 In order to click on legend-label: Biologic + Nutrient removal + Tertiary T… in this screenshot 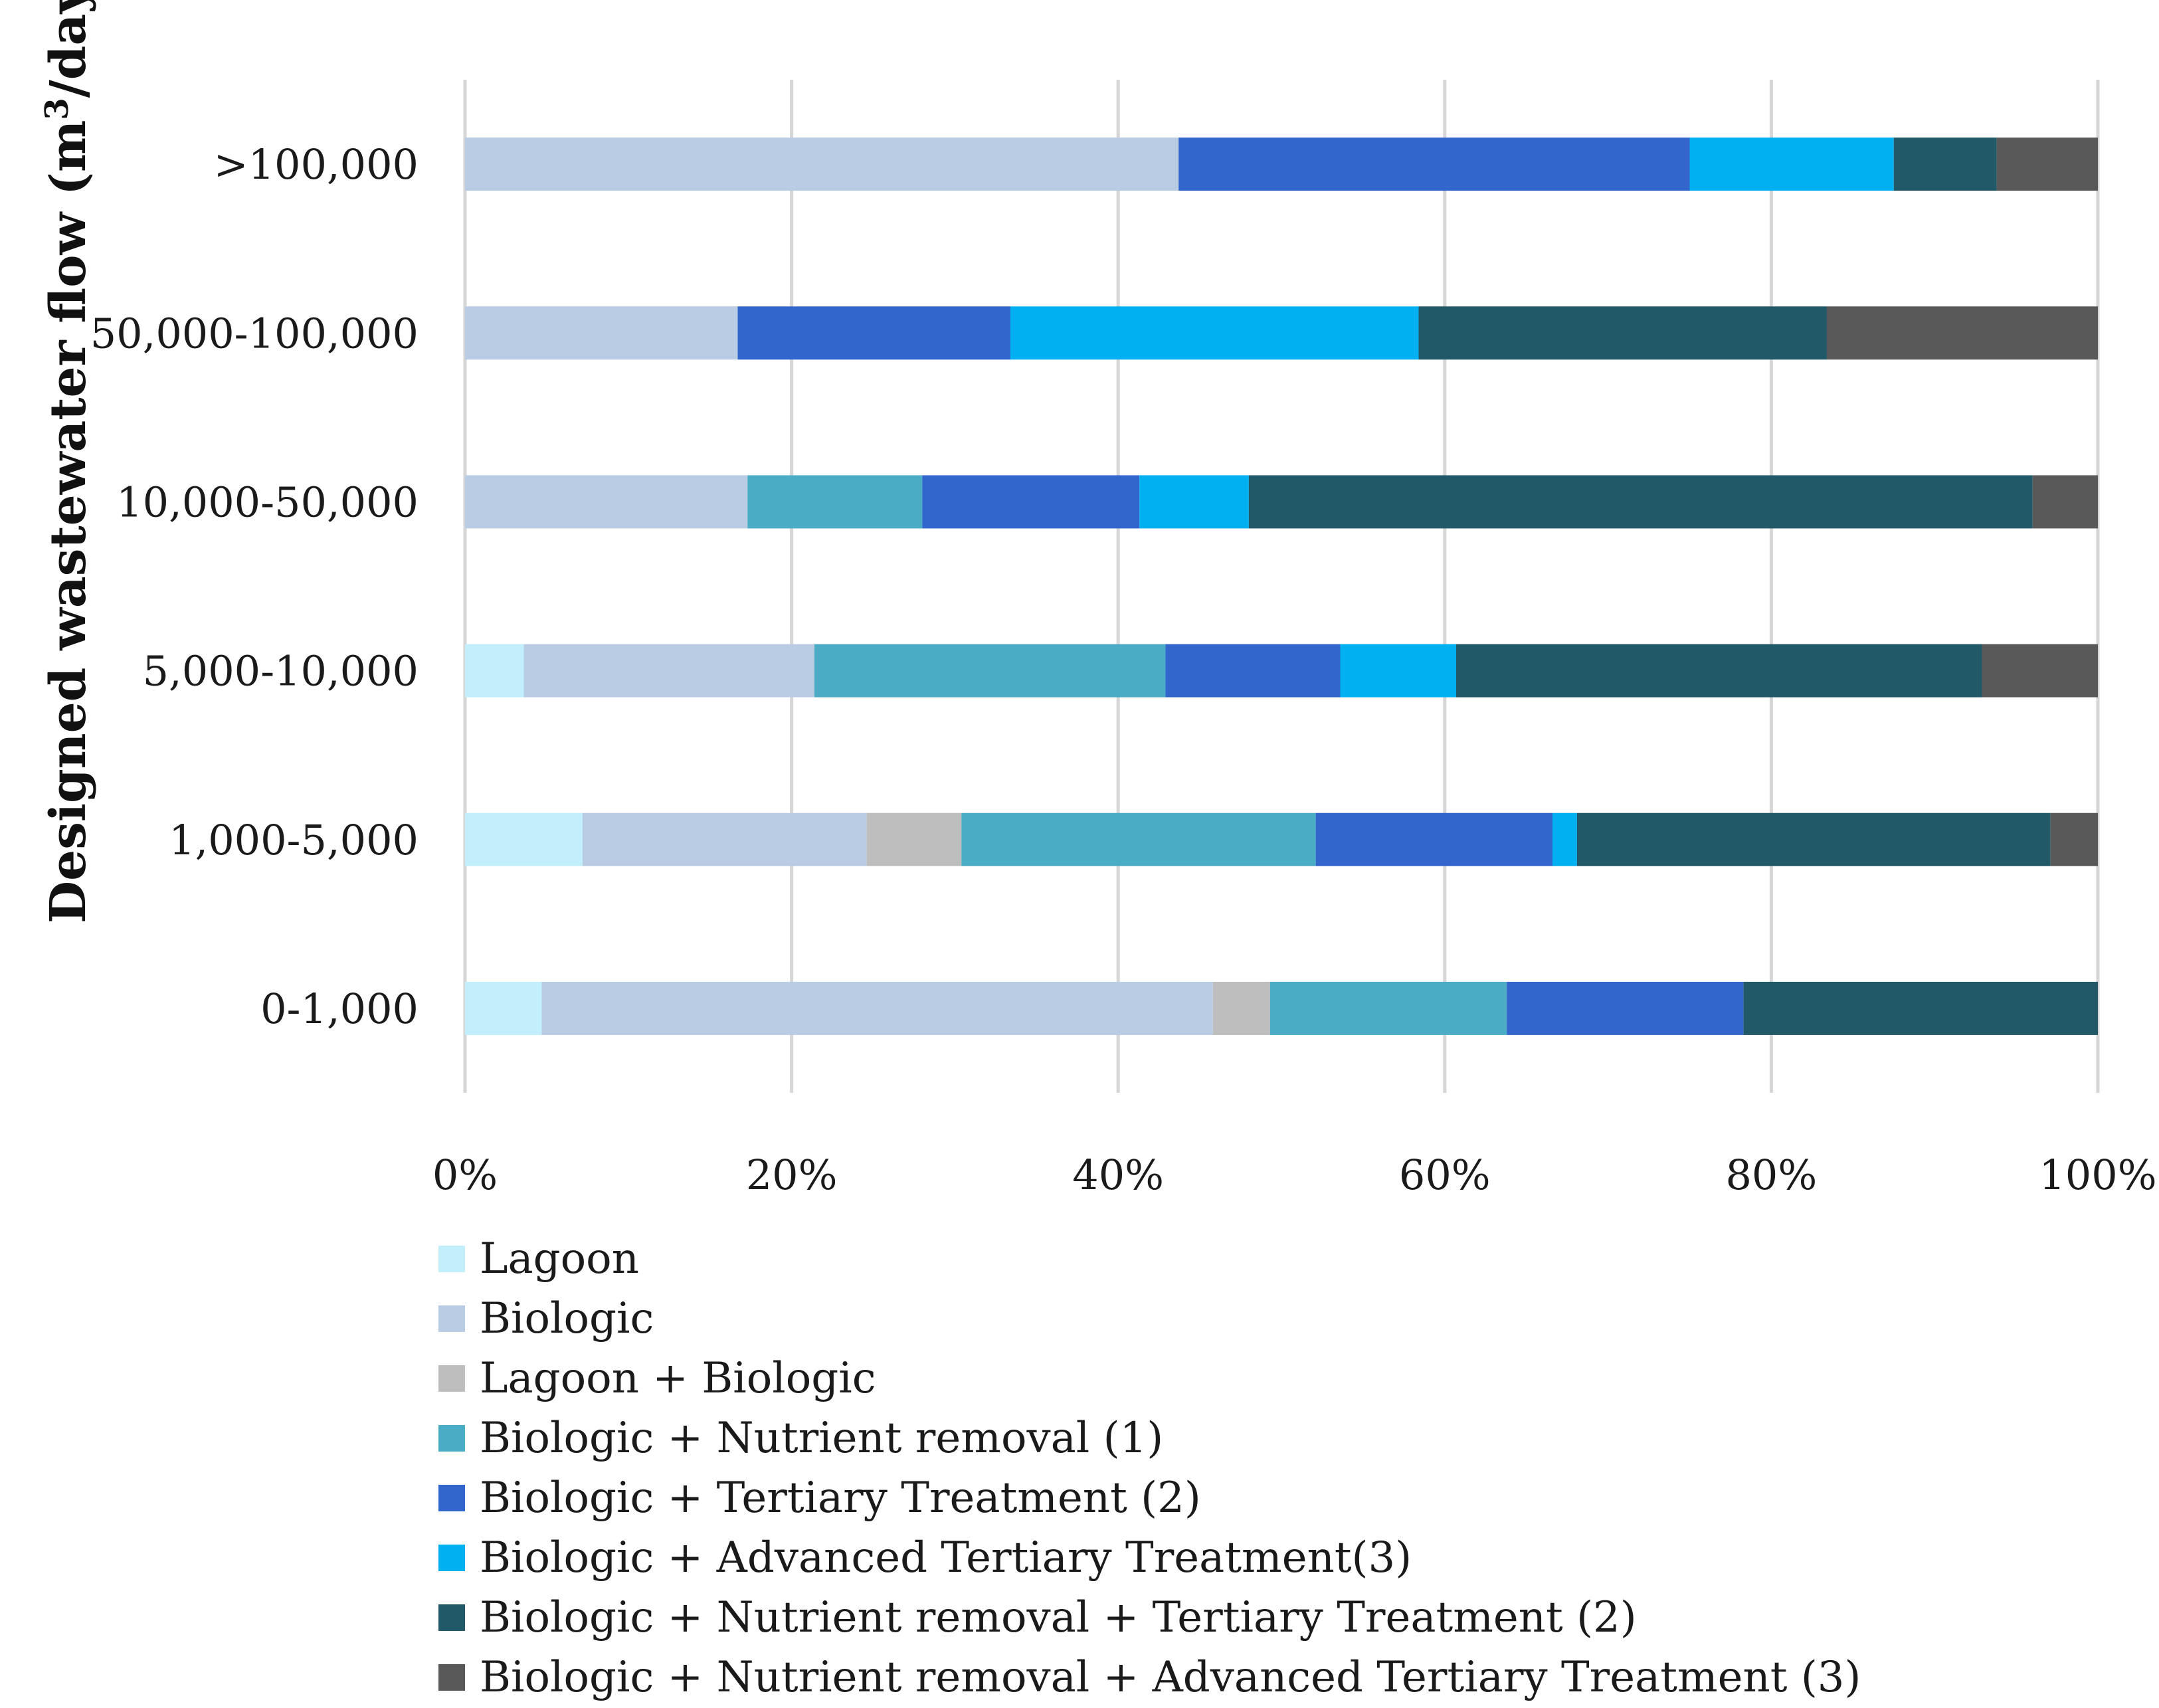, I will do `click(1058, 1618)`.